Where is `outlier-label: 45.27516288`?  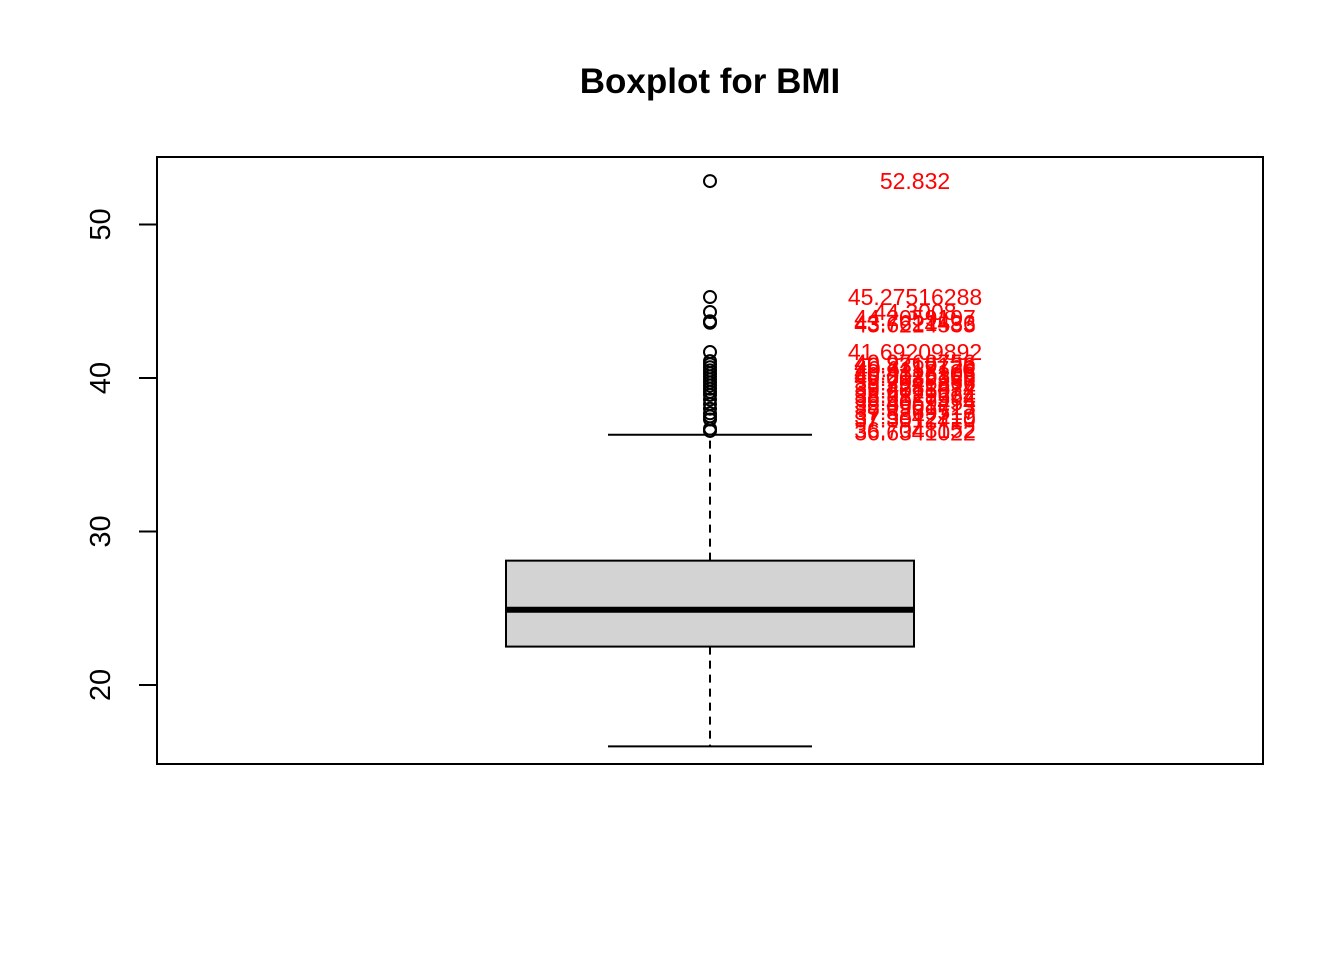
outlier-label: 45.27516288 is located at coordinates (915, 297).